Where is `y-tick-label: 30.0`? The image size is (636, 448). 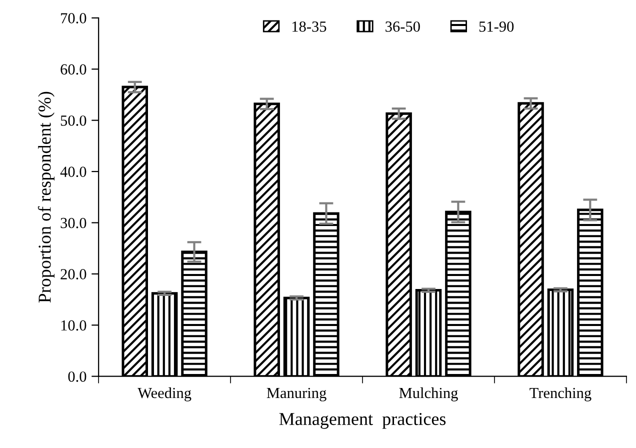
y-tick-label: 30.0 is located at coordinates (73, 223).